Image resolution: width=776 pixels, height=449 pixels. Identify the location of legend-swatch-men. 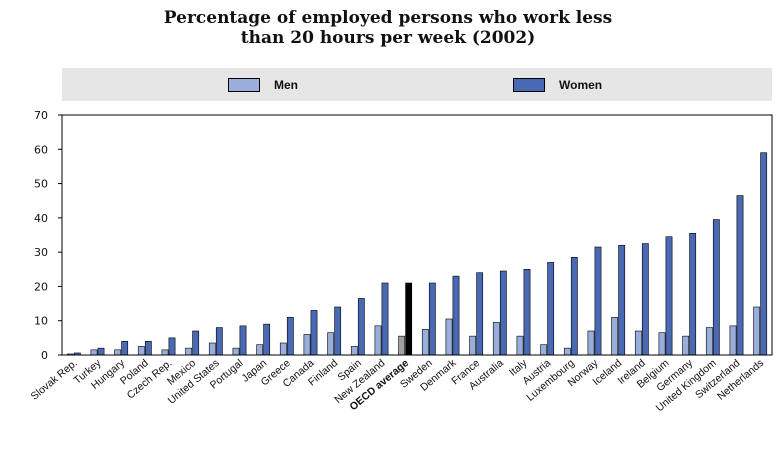
(244, 85).